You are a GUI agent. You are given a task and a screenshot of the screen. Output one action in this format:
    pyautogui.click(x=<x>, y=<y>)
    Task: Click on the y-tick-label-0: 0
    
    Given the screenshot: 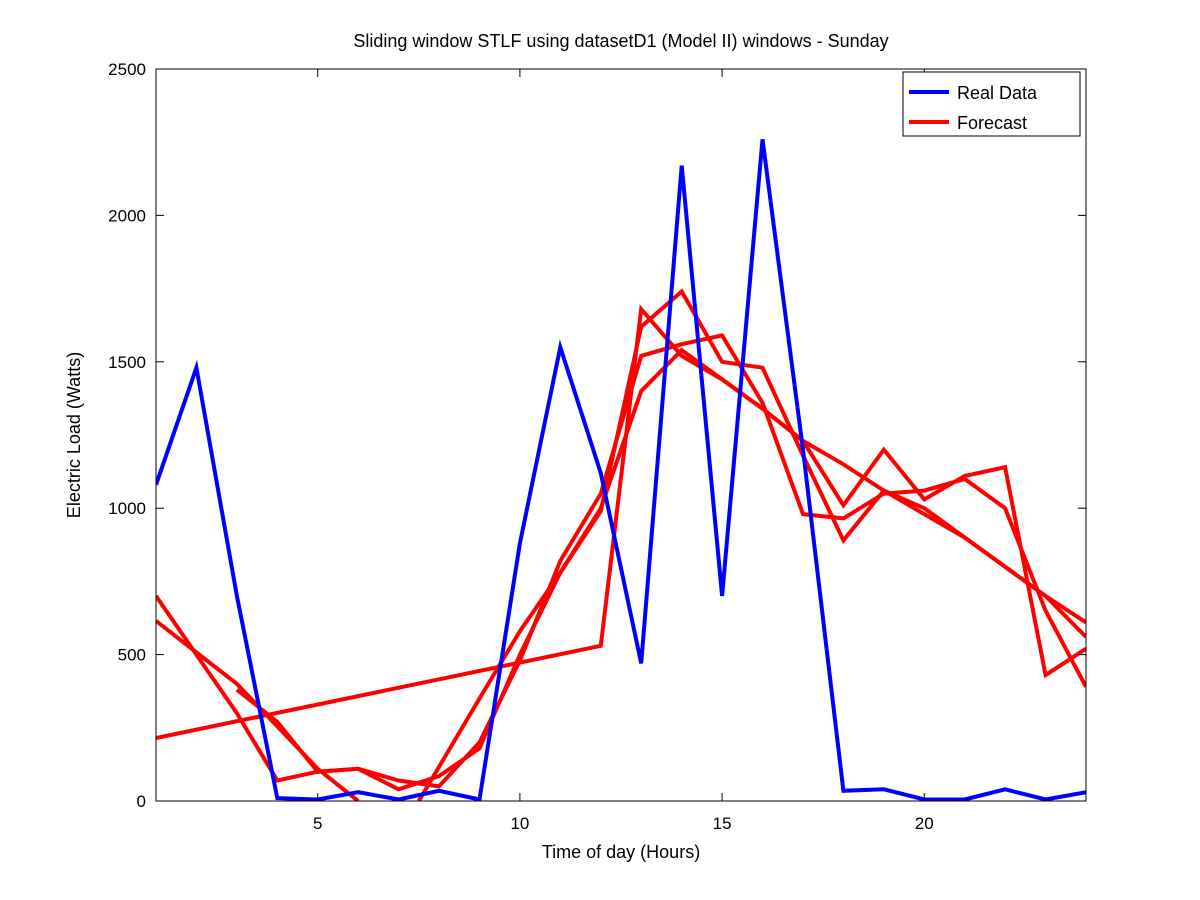 What is the action you would take?
    pyautogui.click(x=141, y=801)
    